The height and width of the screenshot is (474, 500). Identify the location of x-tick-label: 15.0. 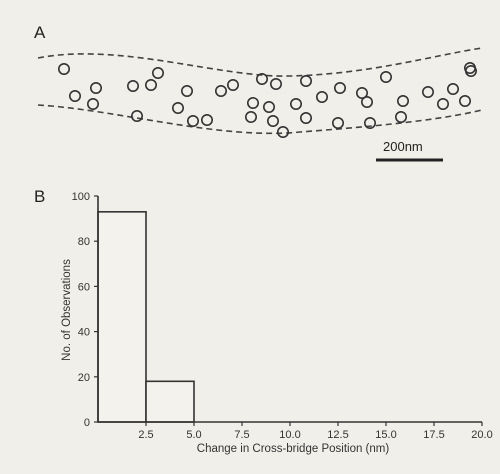
(385, 435).